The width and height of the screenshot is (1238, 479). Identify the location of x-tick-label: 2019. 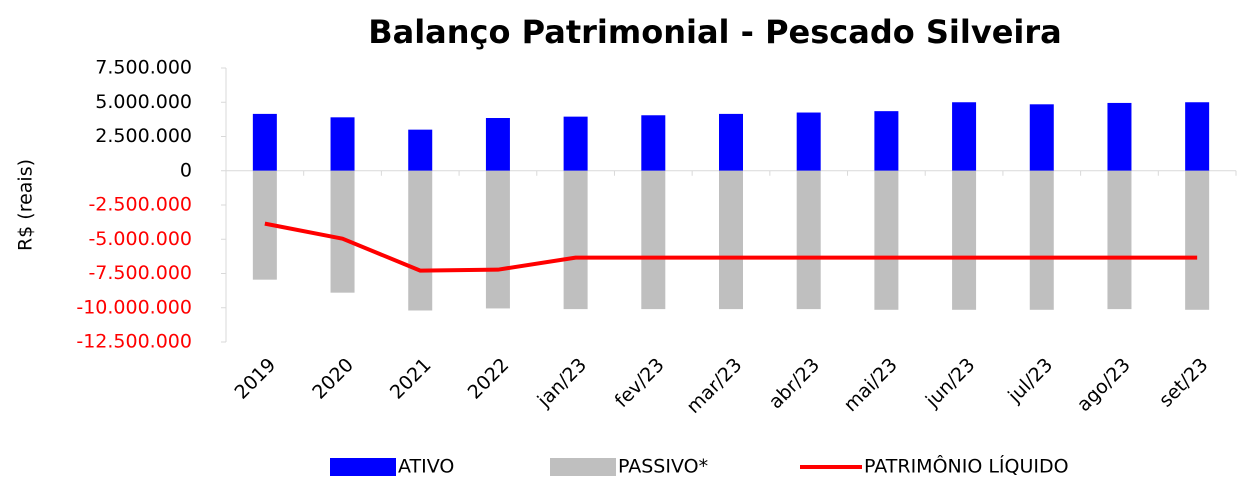
(256, 379).